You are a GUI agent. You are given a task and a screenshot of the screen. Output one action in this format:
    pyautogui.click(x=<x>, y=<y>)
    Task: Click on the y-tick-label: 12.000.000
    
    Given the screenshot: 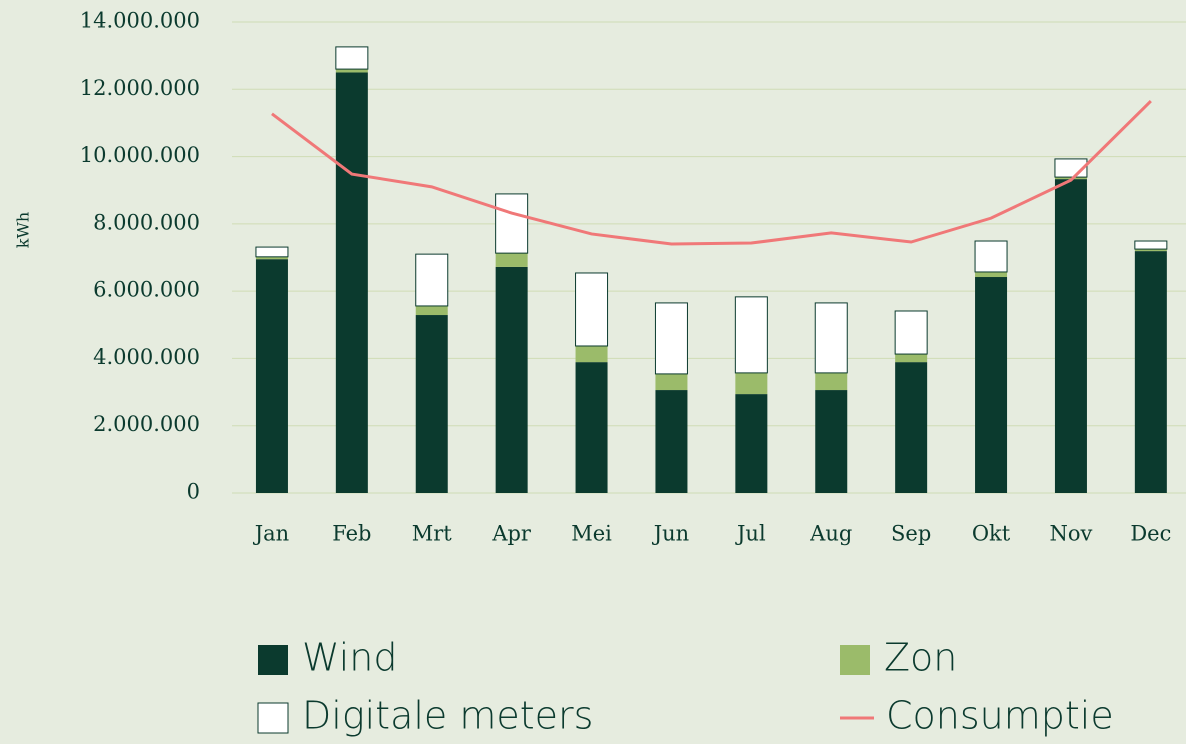 What is the action you would take?
    pyautogui.click(x=140, y=88)
    